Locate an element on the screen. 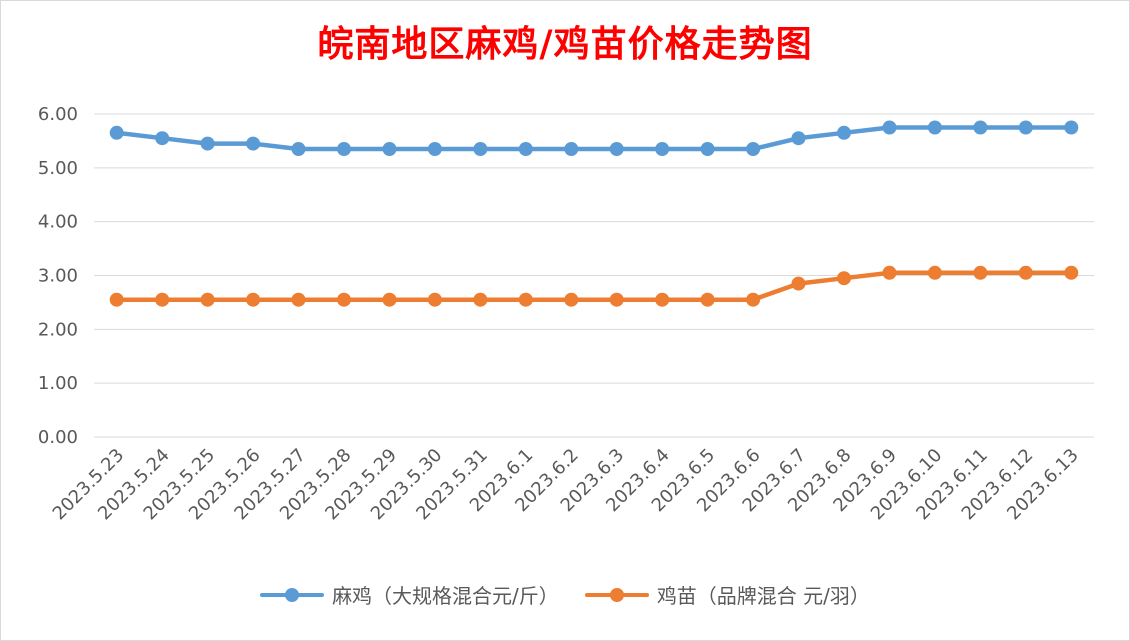 The height and width of the screenshot is (641, 1130). y-tick-label: 5.00 is located at coordinates (58, 168).